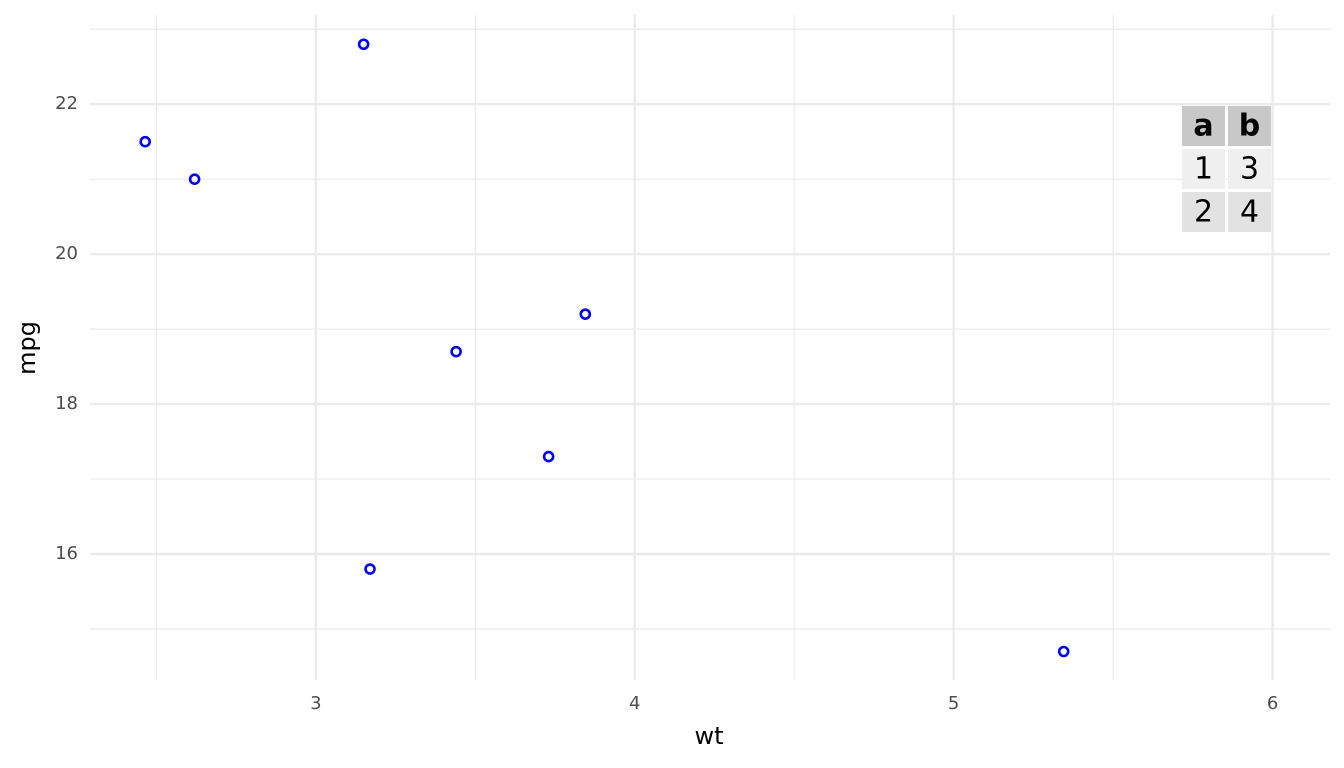  What do you see at coordinates (27, 348) in the screenshot?
I see `y-axis-title: mpg` at bounding box center [27, 348].